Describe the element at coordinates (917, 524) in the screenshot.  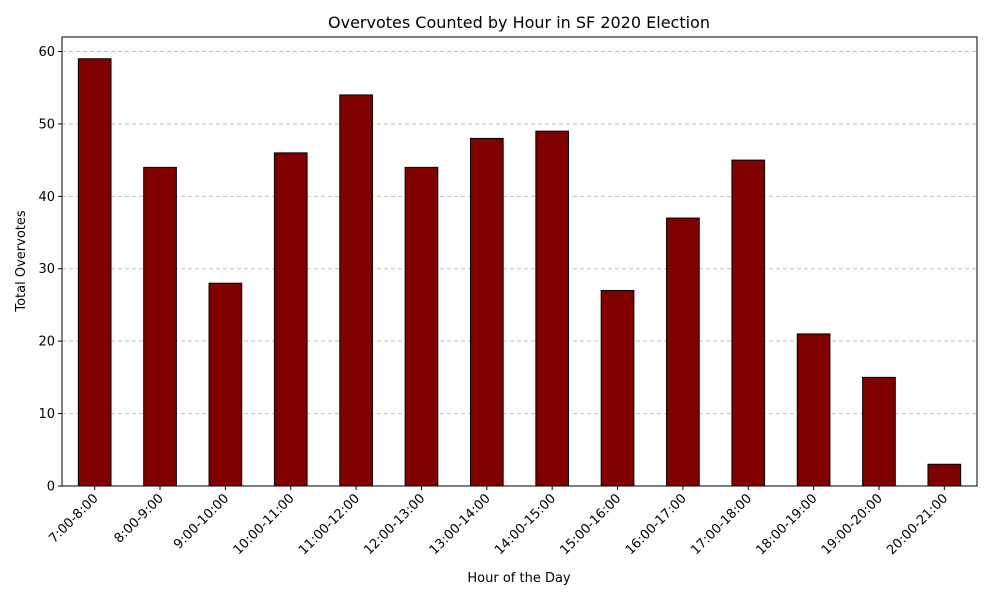
I see `x-tick-label: 20:00-21:00` at that location.